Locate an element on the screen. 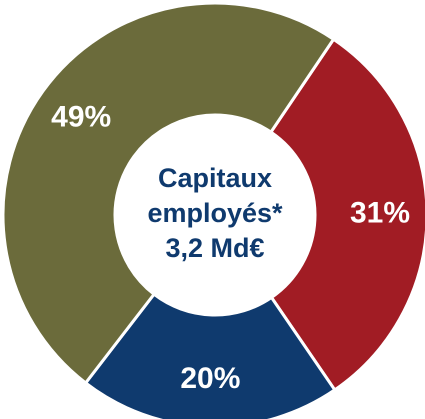 The width and height of the screenshot is (425, 419). value-label: 31% is located at coordinates (380, 212).